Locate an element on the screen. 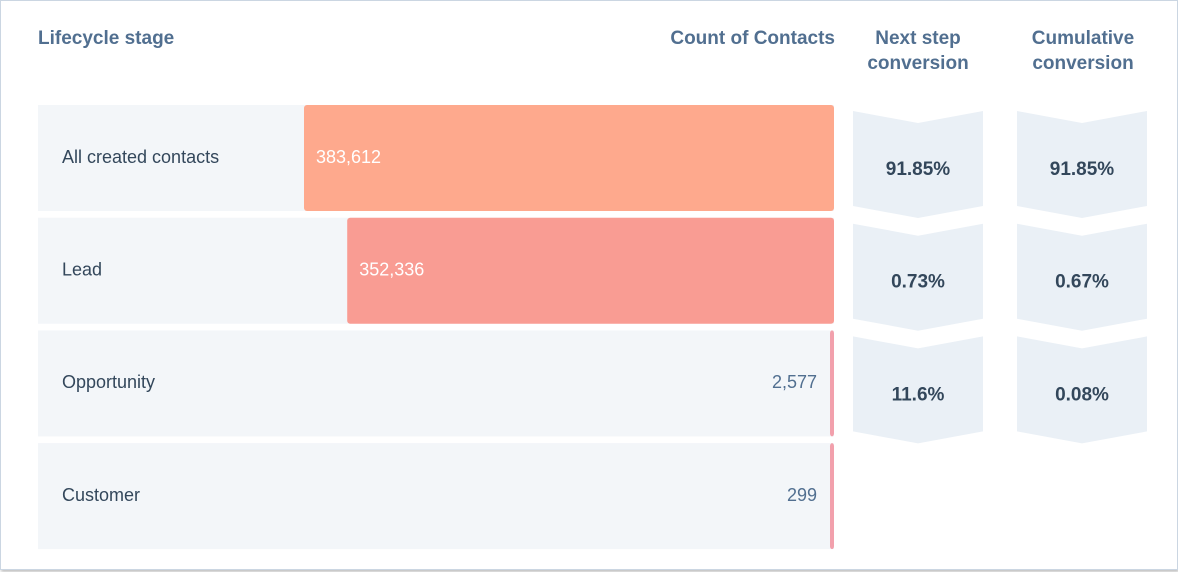 This screenshot has height=572, width=1178. stage-header: Lifecycle stage is located at coordinates (106, 38).